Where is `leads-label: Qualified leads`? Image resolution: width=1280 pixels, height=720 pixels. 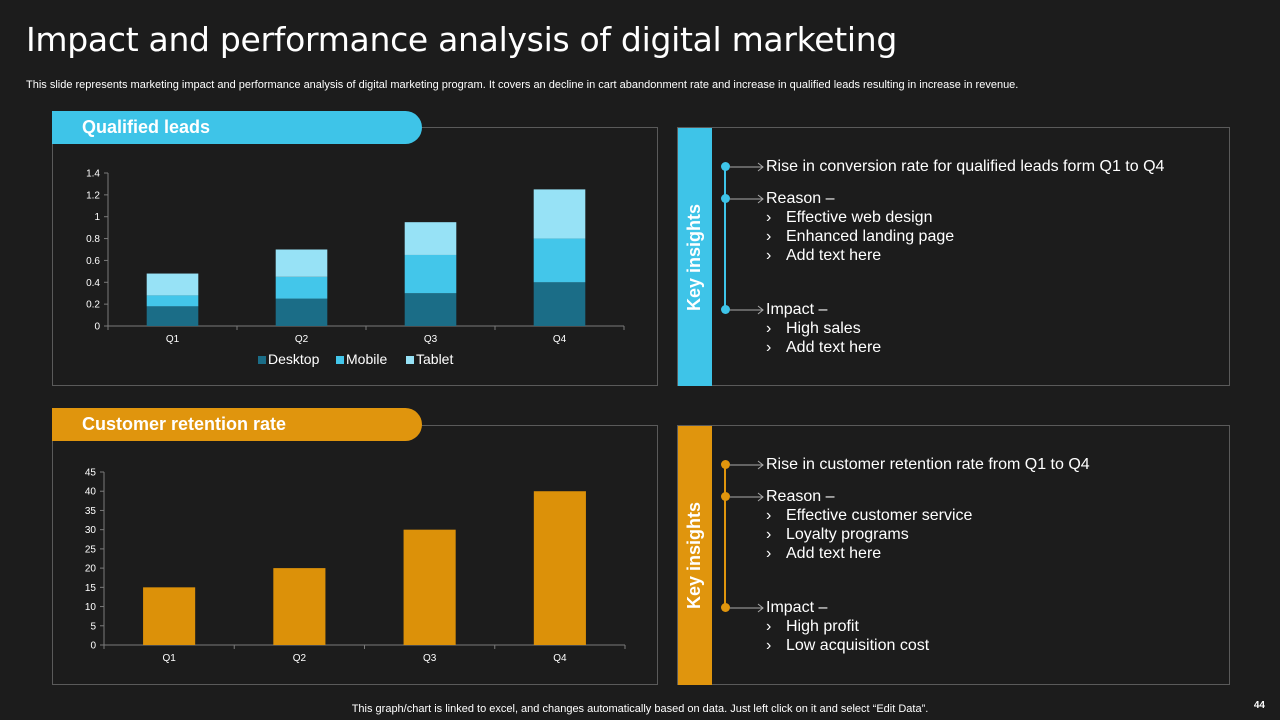
leads-label: Qualified leads is located at coordinates (146, 127).